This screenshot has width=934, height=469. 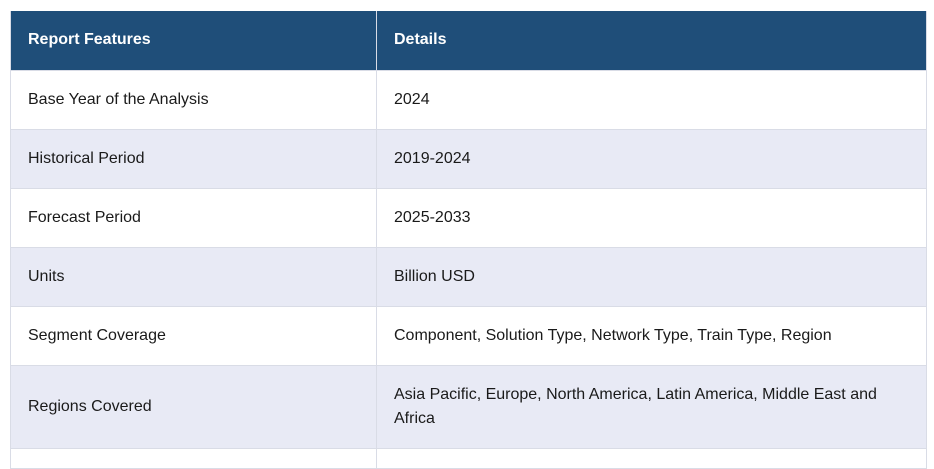 What do you see at coordinates (193, 276) in the screenshot?
I see `feature-cell: Units` at bounding box center [193, 276].